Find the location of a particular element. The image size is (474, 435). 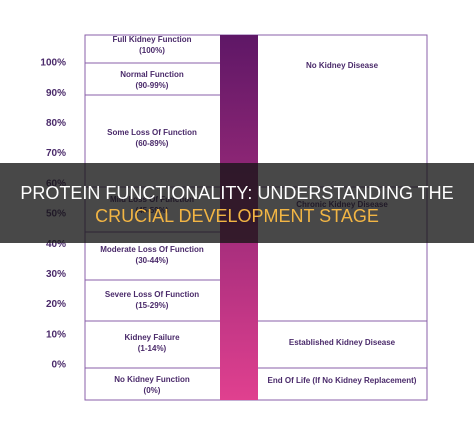

stage-label: No Kidney Disease is located at coordinates (342, 65).